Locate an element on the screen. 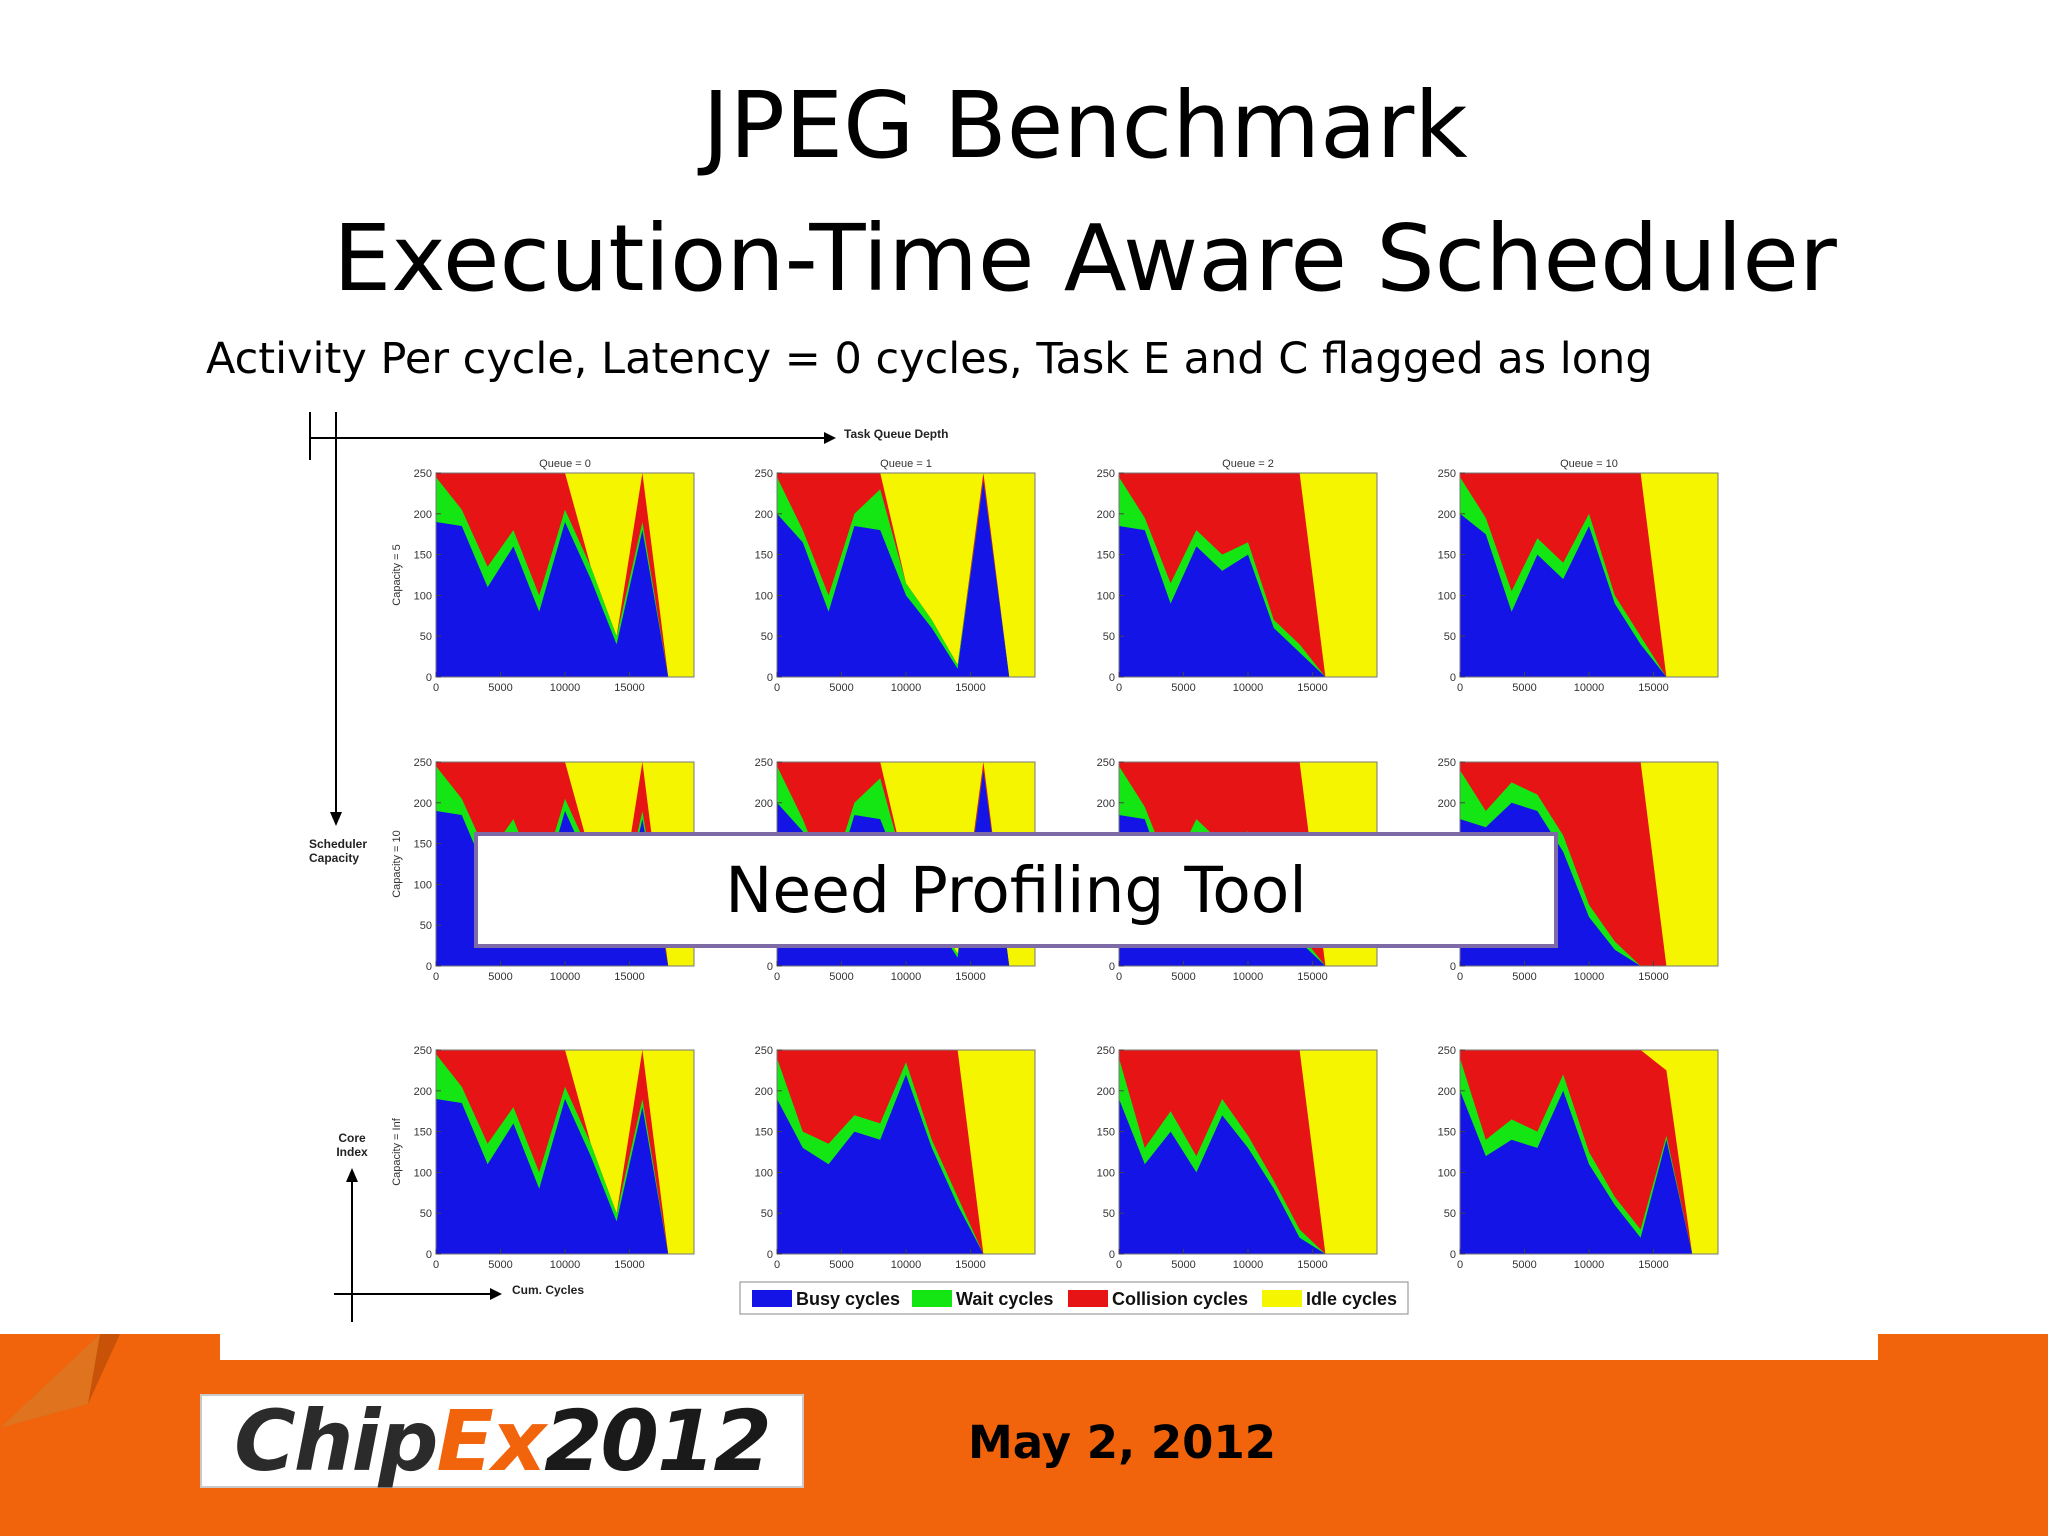 The width and height of the screenshot is (2048, 1536). queue-depth-label: Task Queue Depth is located at coordinates (896, 434).